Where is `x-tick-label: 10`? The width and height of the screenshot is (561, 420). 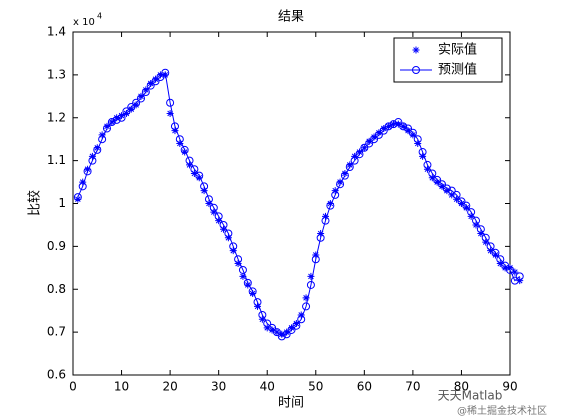
x-tick-label: 10 is located at coordinates (121, 387).